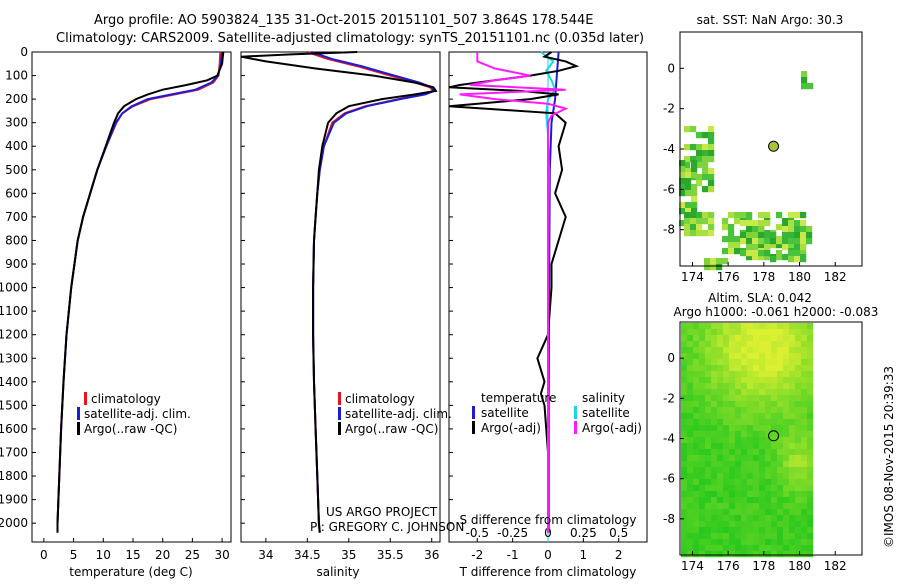  I want to click on argo-temp-diff-line, so click(514, 292).